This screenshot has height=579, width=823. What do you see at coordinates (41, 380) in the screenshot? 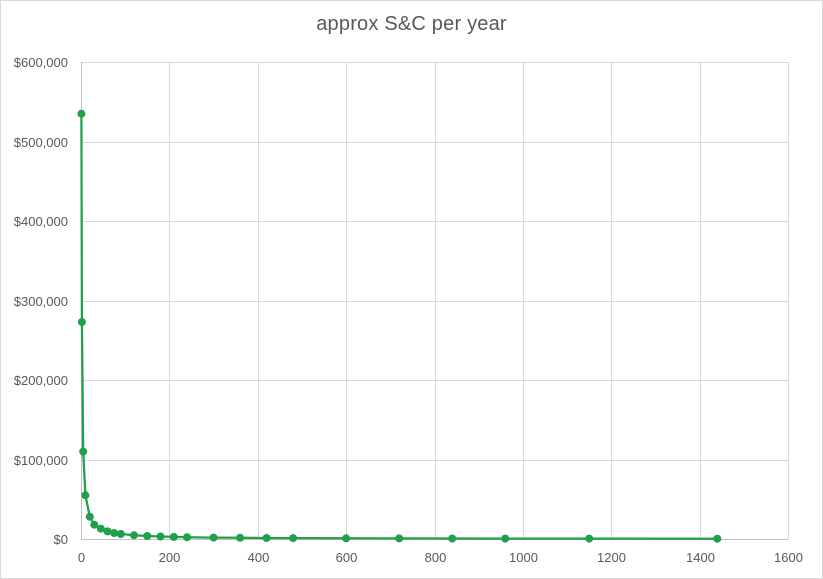
I see `y-tick-label: $200,000` at bounding box center [41, 380].